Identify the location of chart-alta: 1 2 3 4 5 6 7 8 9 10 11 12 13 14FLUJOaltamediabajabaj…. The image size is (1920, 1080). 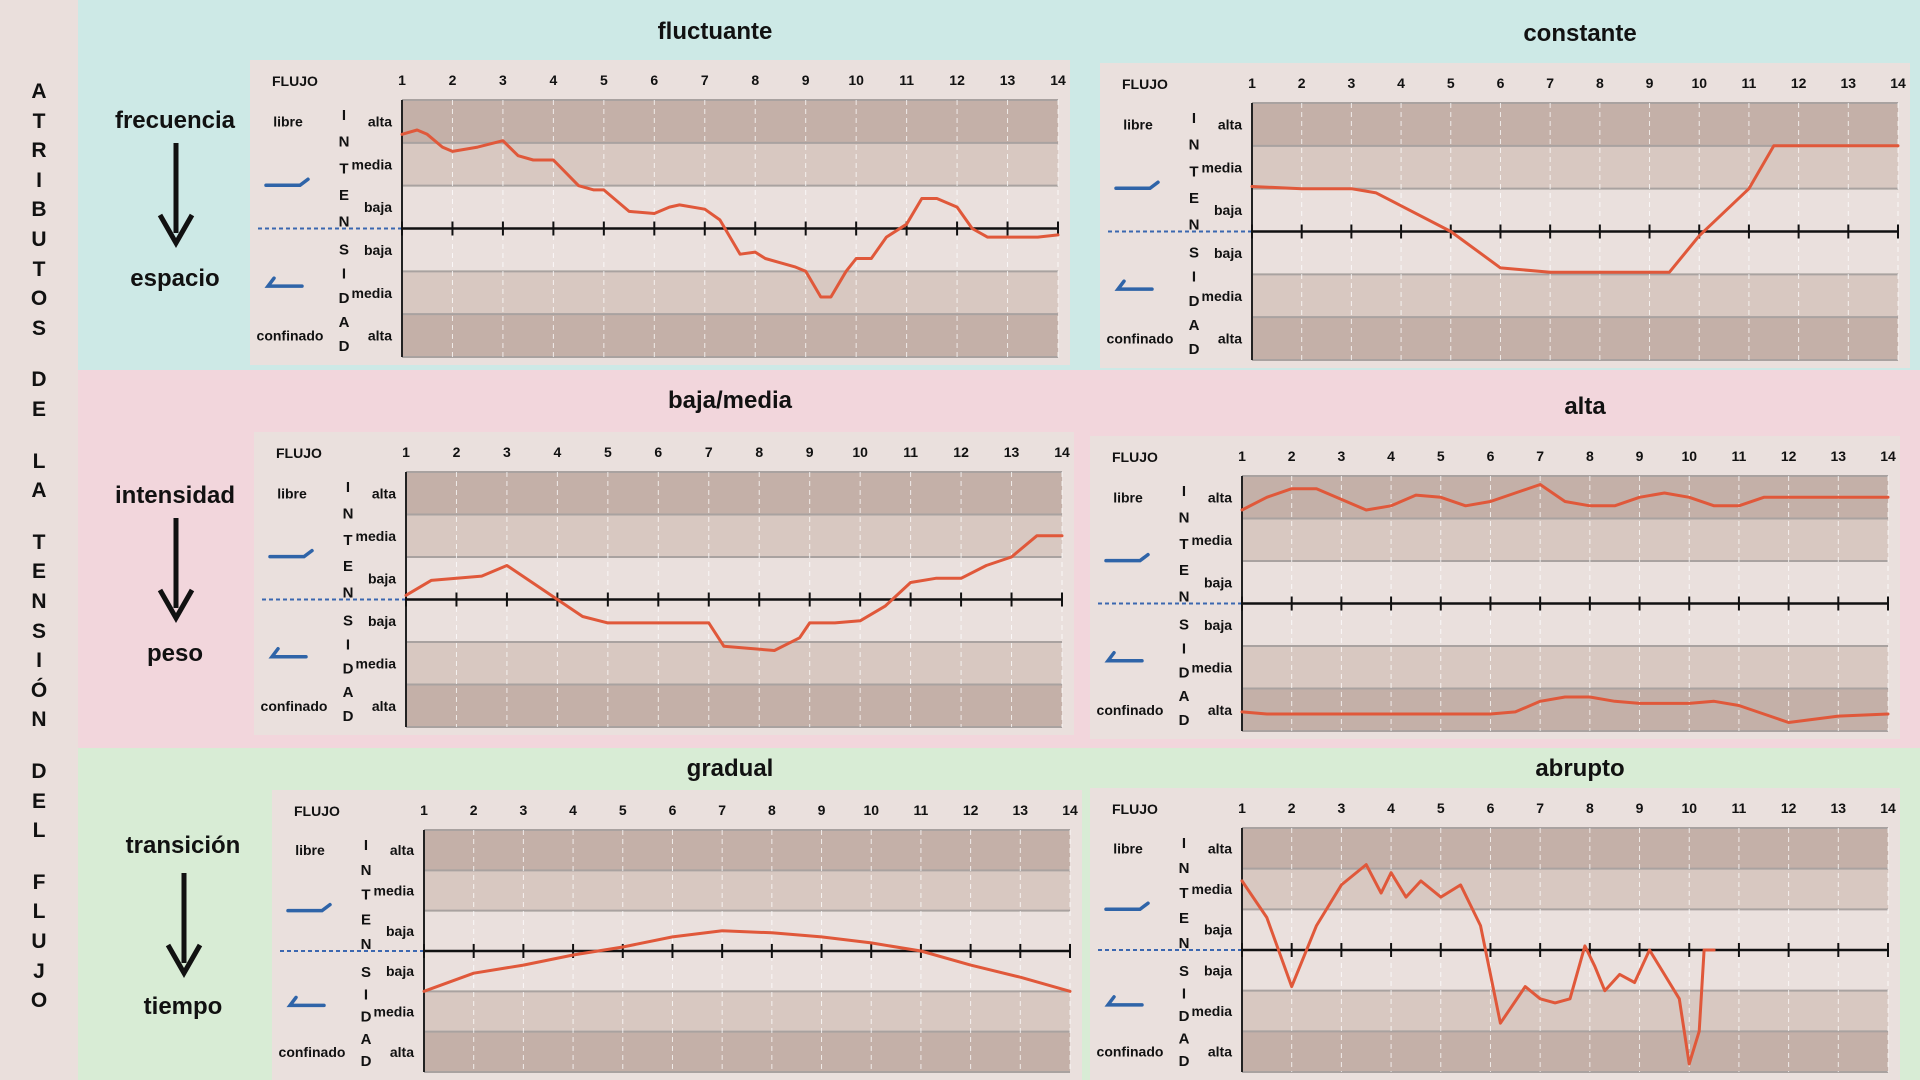
(1495, 587).